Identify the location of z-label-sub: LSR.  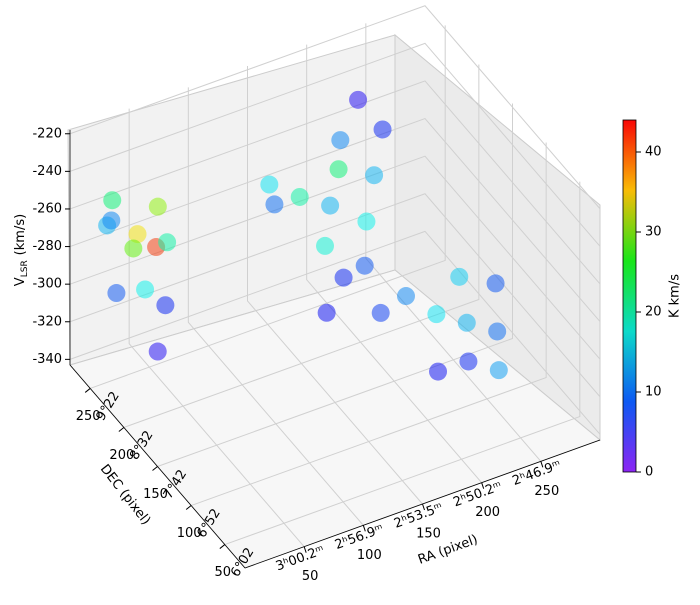
(25, 268).